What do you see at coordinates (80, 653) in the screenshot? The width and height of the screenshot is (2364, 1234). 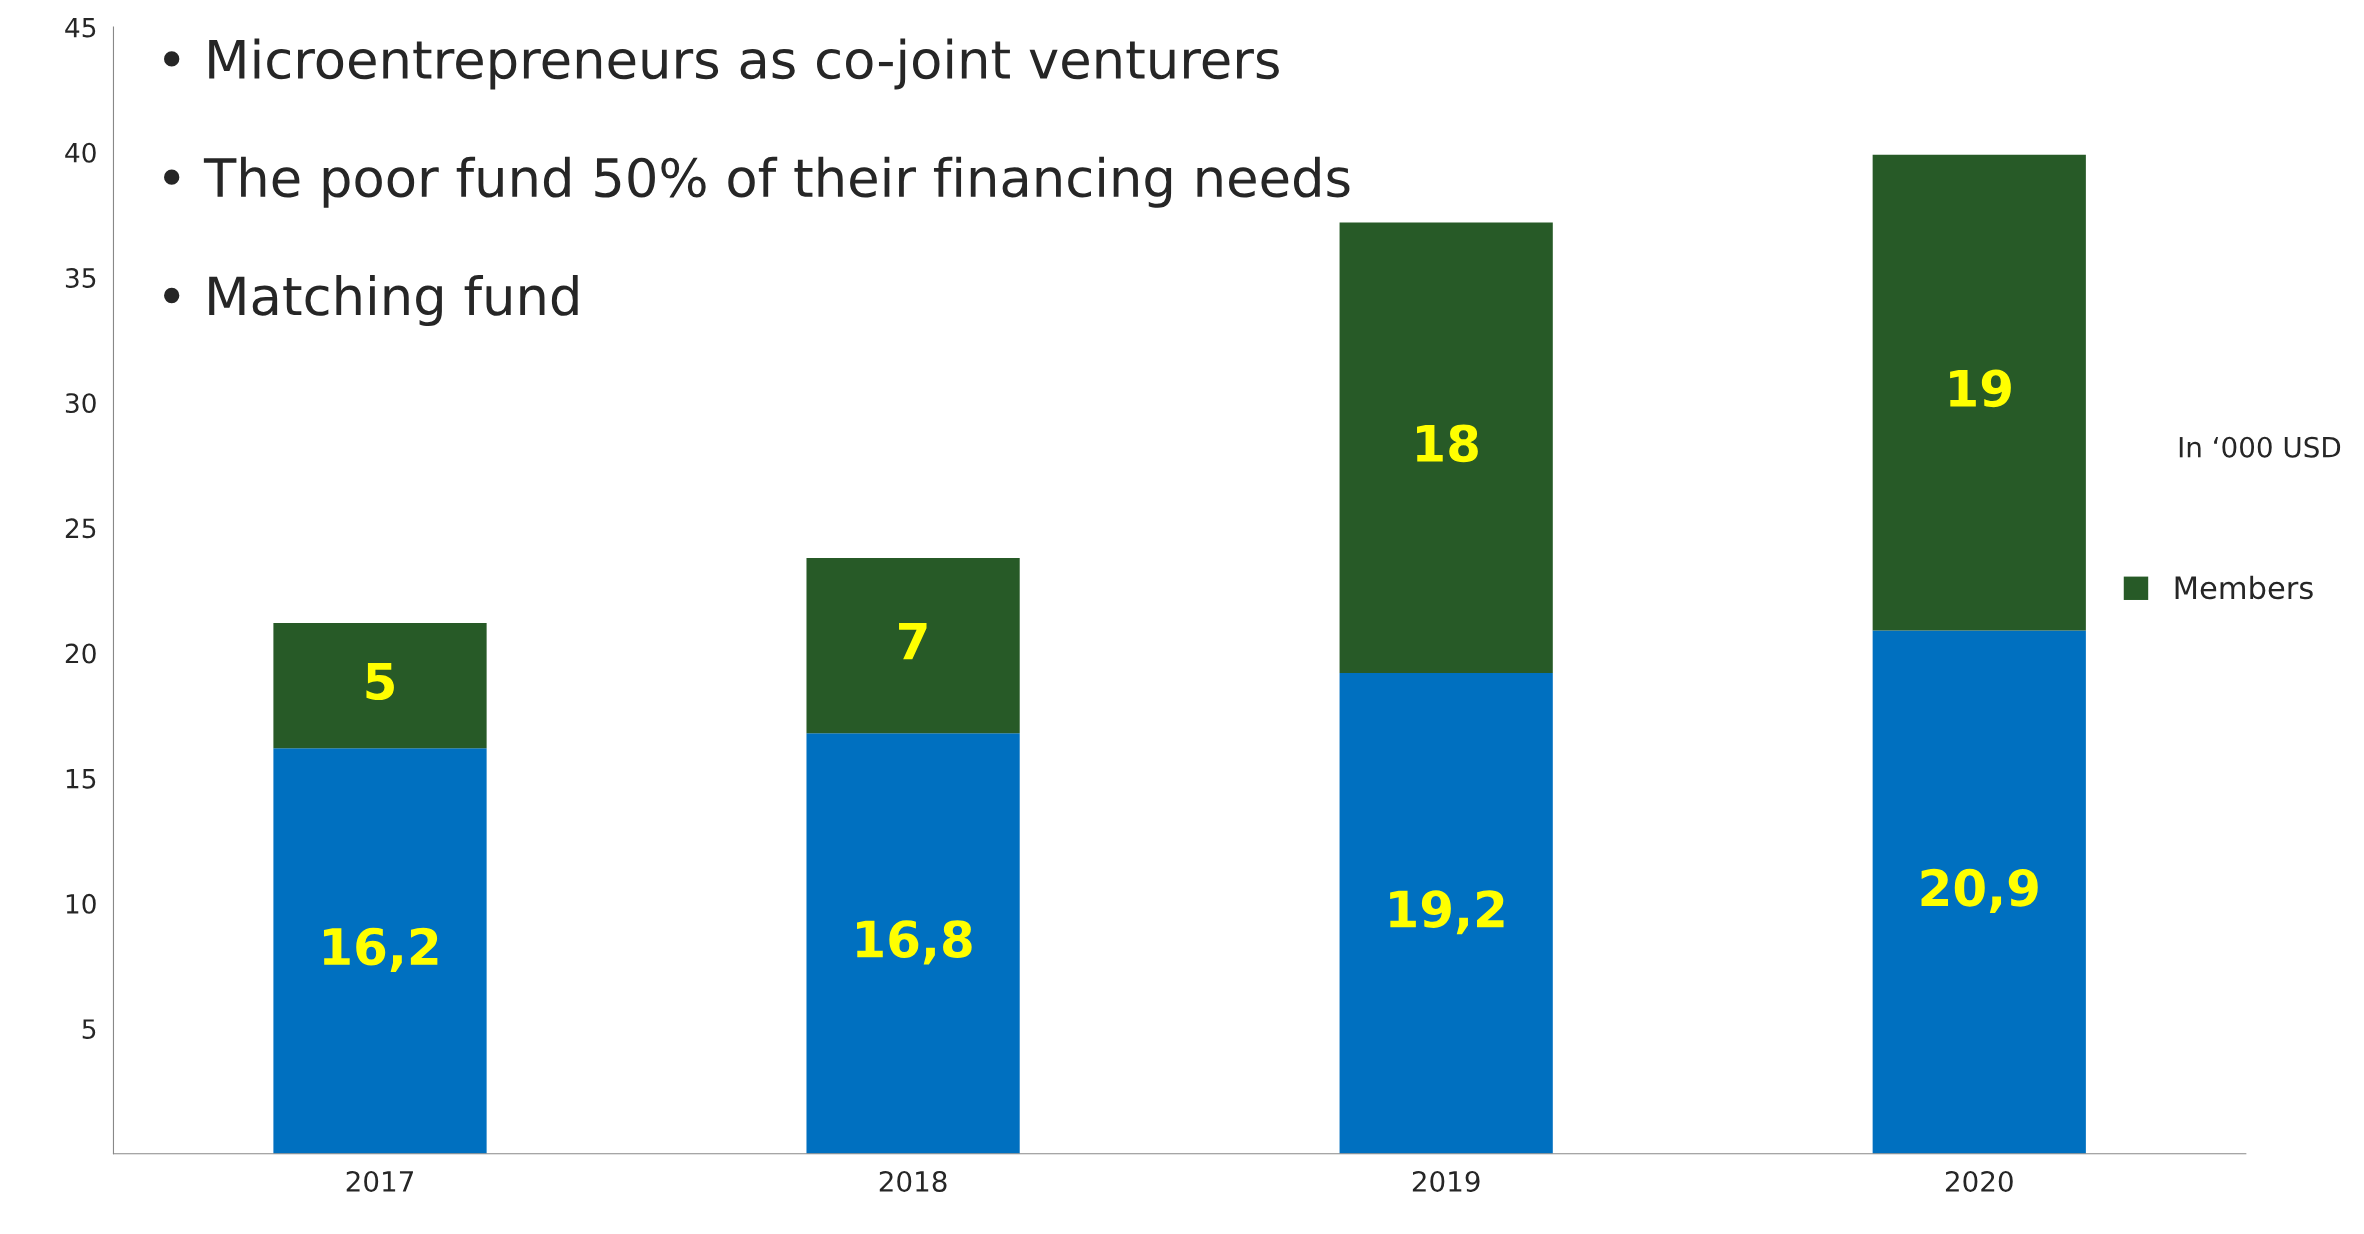 I see `y-tick-label: 20` at bounding box center [80, 653].